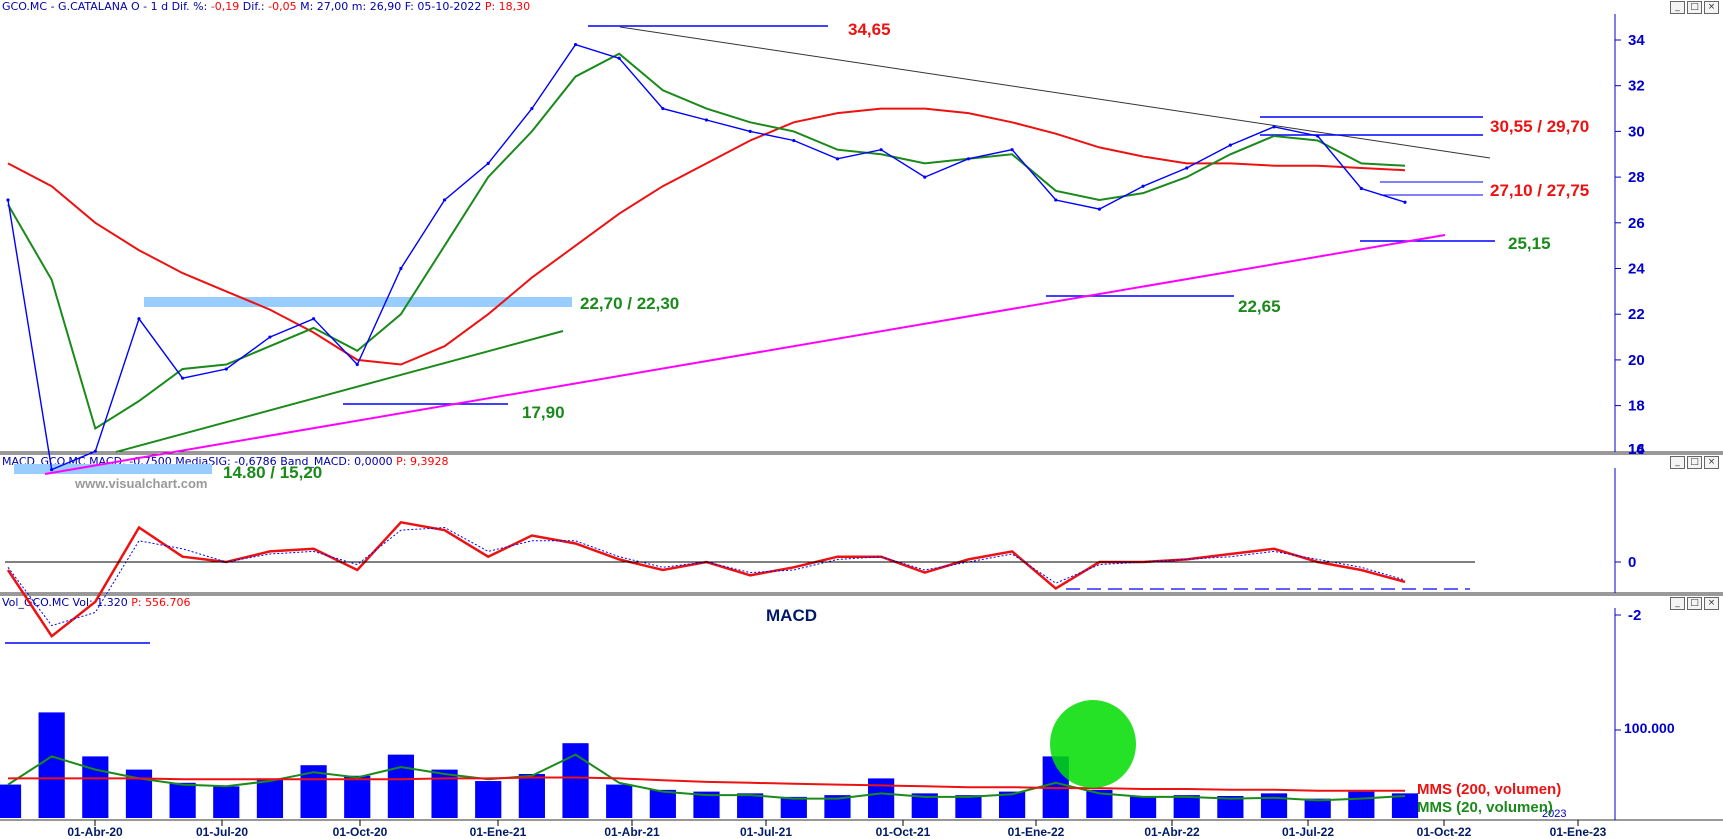 The image size is (1723, 839). I want to click on price-ytick-label: 24, so click(1636, 269).